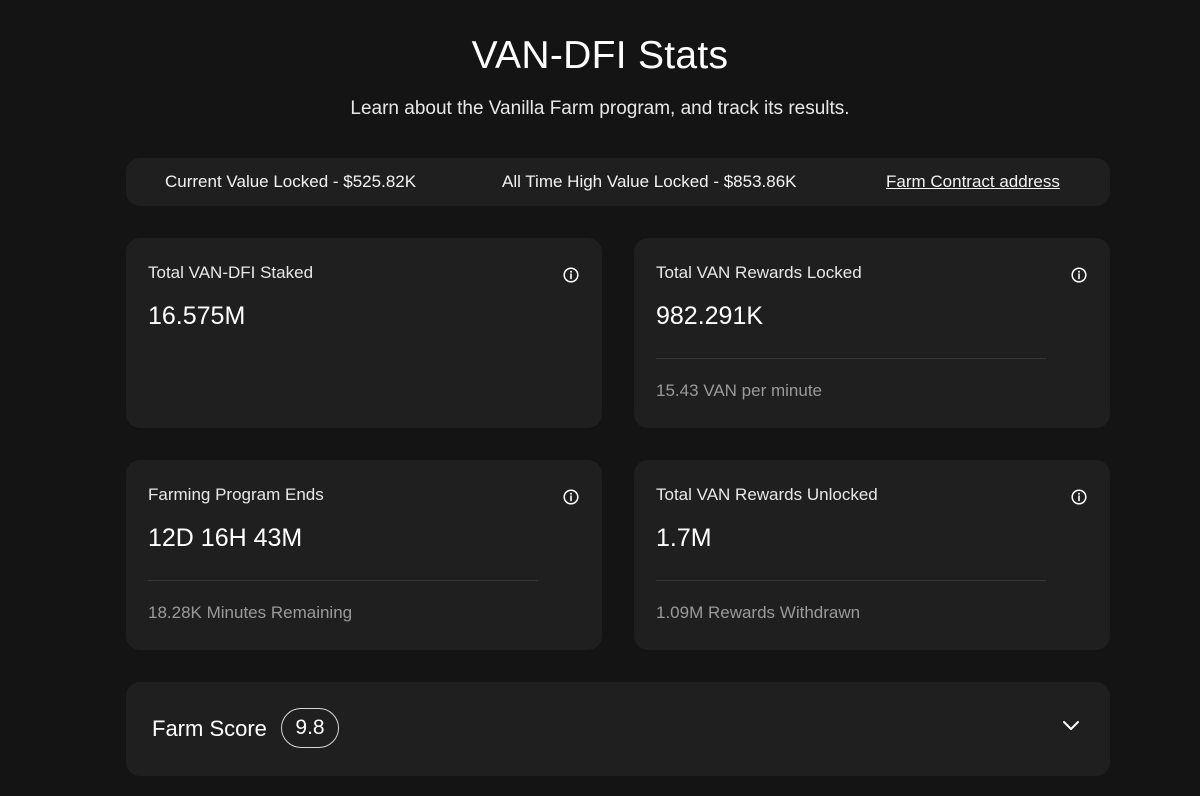 The image size is (1200, 796). I want to click on card-value: 16.575M, so click(197, 316).